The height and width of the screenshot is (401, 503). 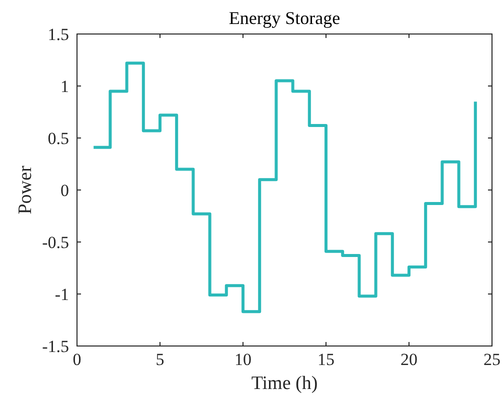 I want to click on x-tick-label: 0, so click(x=77, y=359).